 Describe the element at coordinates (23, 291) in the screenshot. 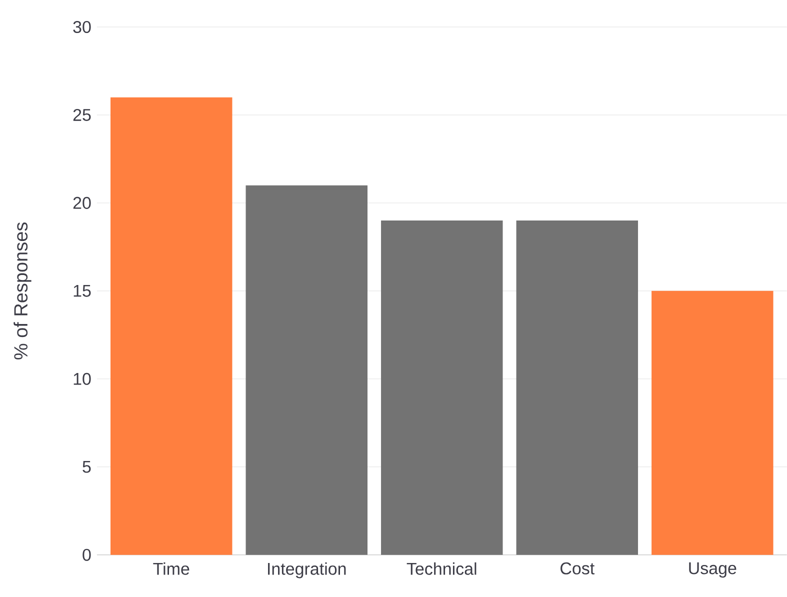

I see `y-axis-title: % of Responses` at that location.